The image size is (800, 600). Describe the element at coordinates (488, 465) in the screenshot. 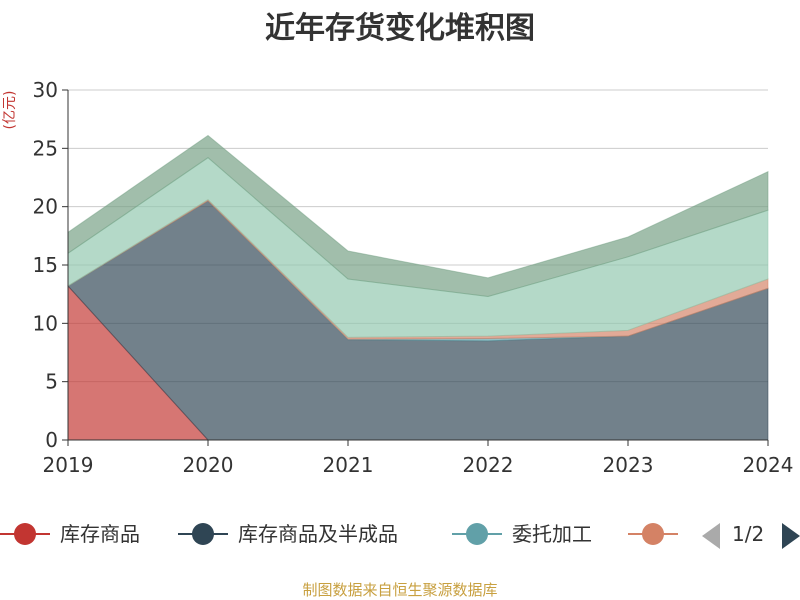

I see `x-tick-label: 2022` at that location.